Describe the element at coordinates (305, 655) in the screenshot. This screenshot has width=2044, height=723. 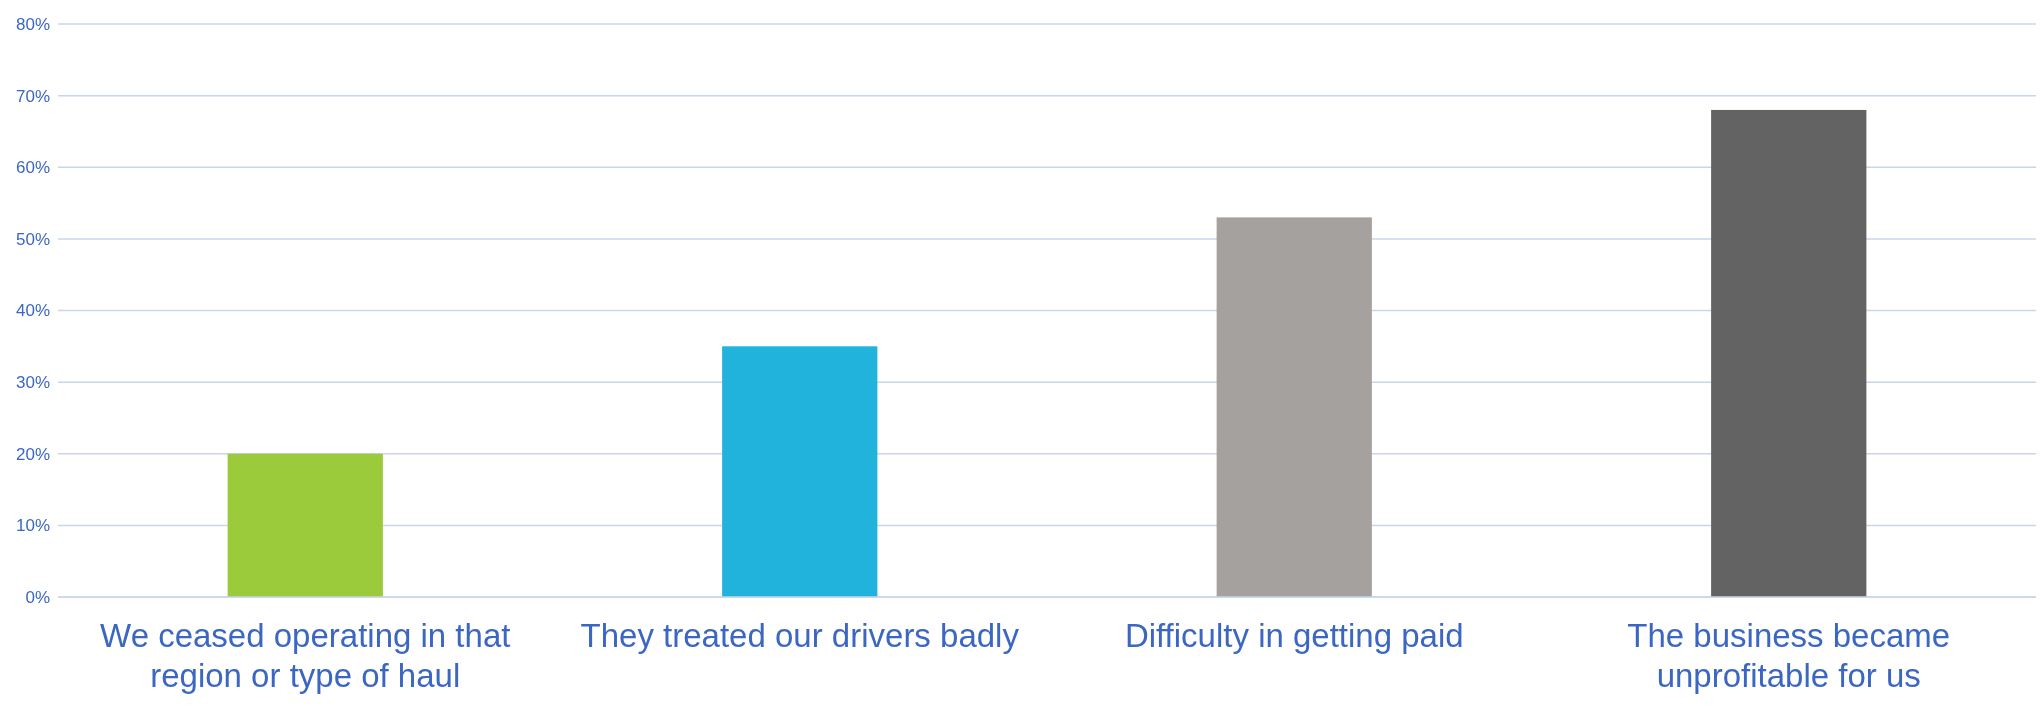
I see `x-tick-label: We ceased operating in that region or type of haul` at that location.